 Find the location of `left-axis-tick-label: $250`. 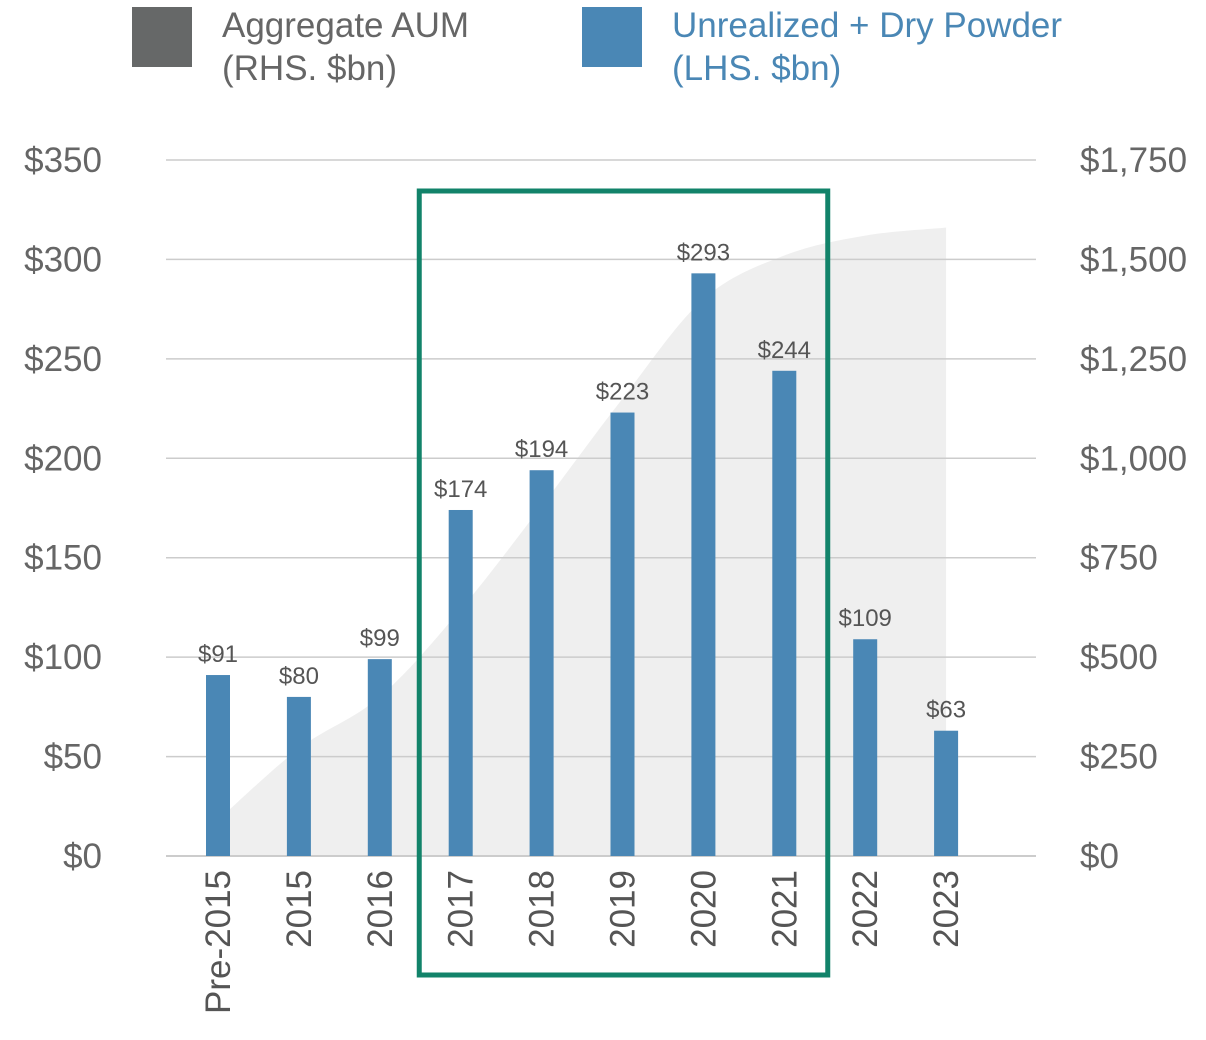

left-axis-tick-label: $250 is located at coordinates (63, 359).